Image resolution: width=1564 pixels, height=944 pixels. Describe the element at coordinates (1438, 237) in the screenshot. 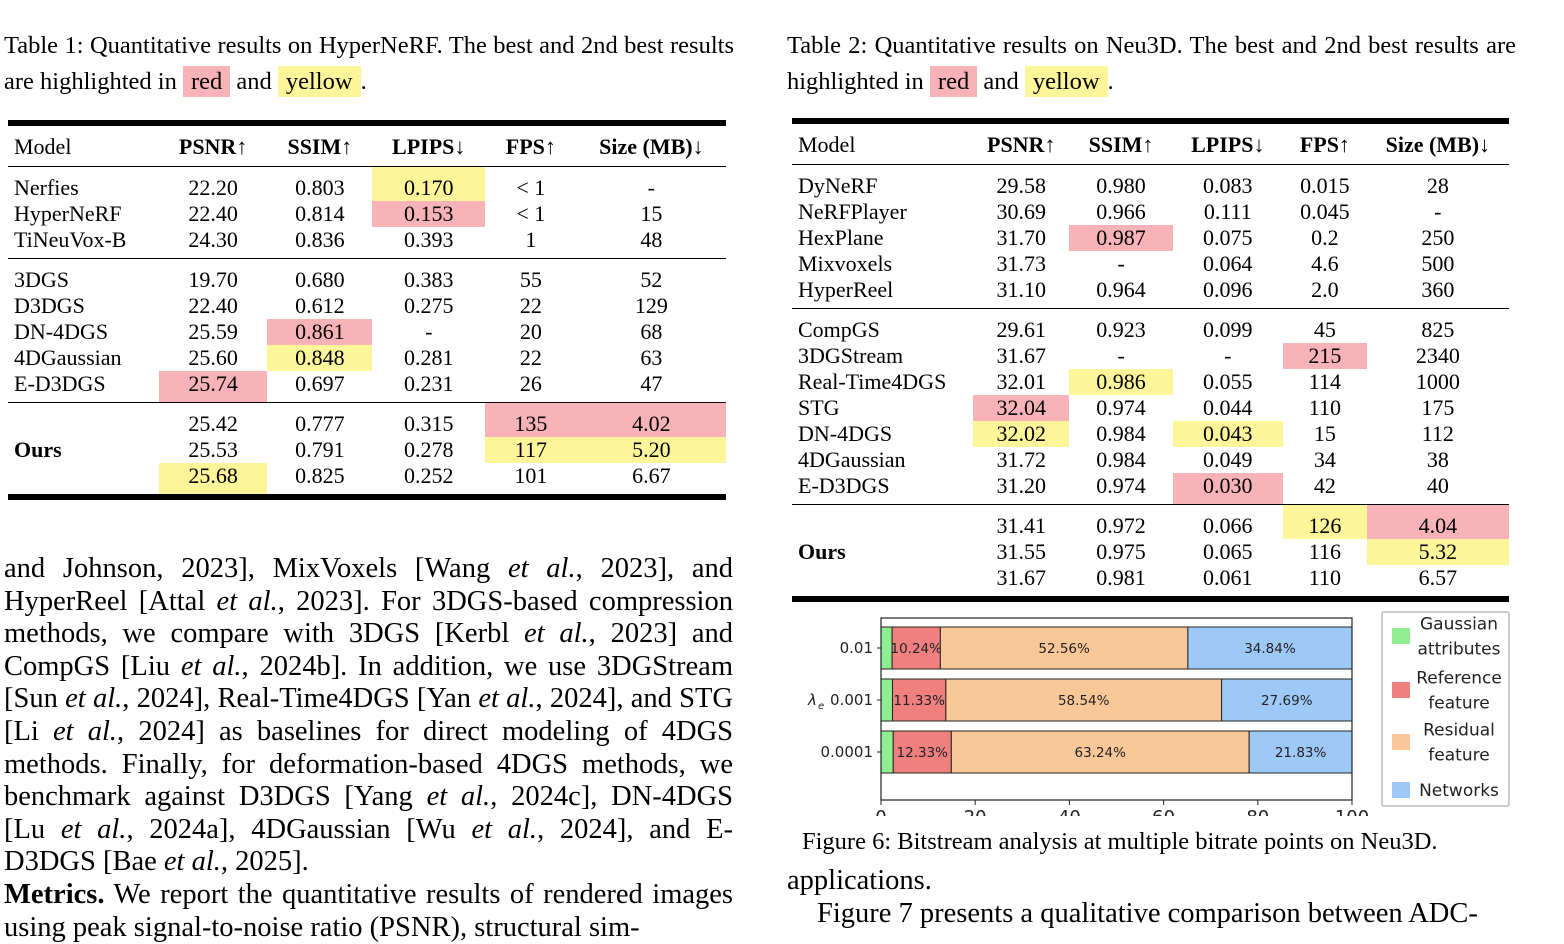

I see `metric-cell: 250` at that location.